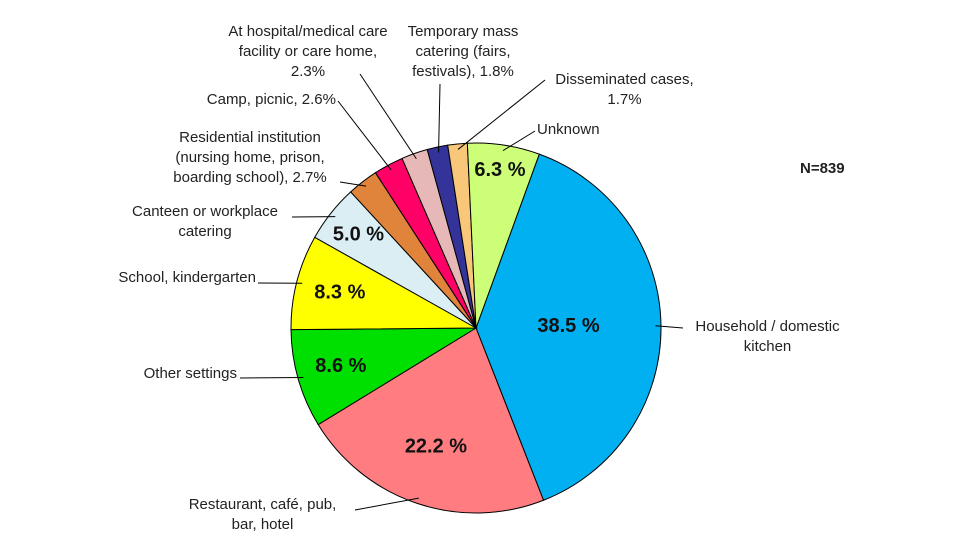 The image size is (958, 554). I want to click on slice-label: Canteen or workplace catering, so click(205, 221).